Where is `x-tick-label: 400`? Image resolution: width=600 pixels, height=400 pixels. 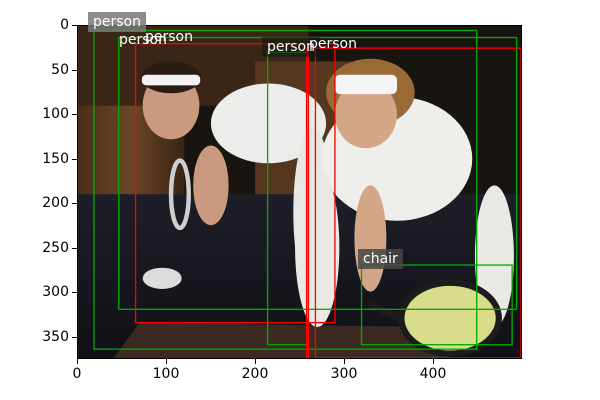 x-tick-label: 400 is located at coordinates (433, 374).